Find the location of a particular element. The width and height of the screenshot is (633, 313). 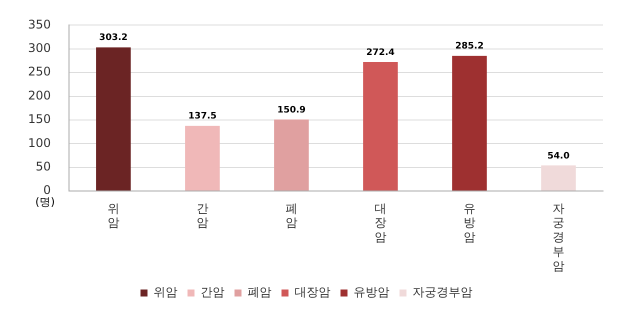

data-label: 54.0 is located at coordinates (558, 156).